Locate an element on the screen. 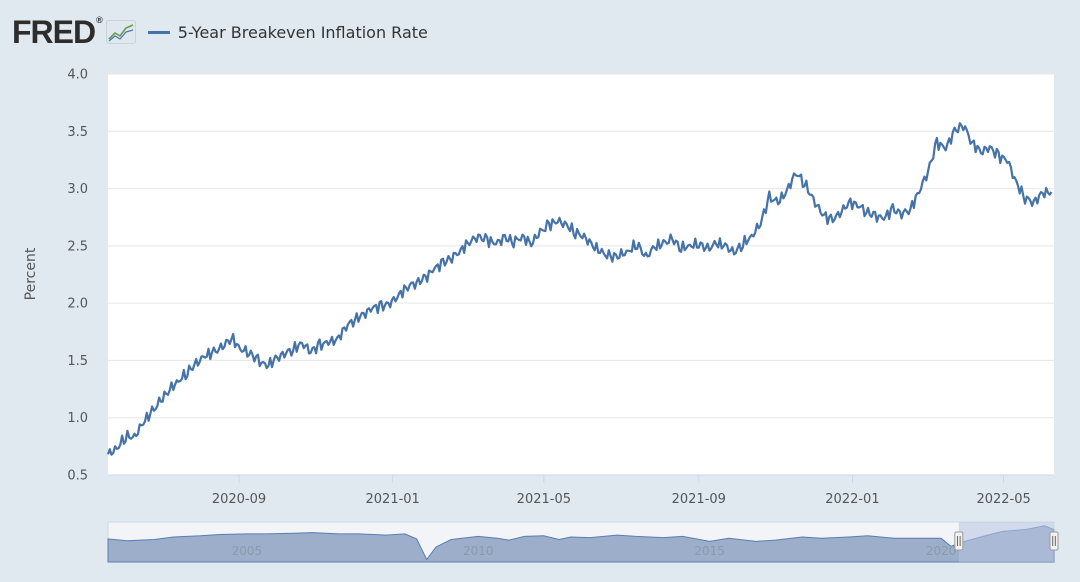 This screenshot has width=1080, height=582. navigator-tick-2: 2015 is located at coordinates (709, 551).